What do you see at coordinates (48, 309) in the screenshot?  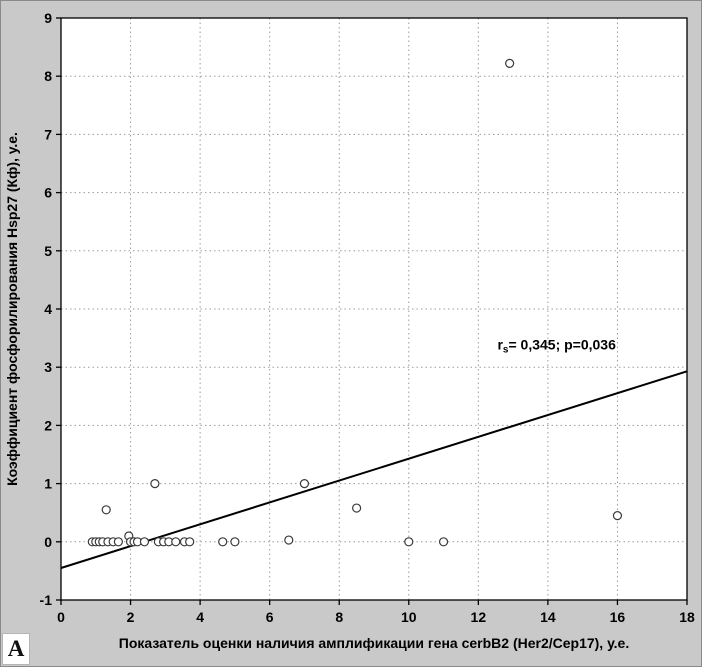 I see `y-tick-label: 4` at bounding box center [48, 309].